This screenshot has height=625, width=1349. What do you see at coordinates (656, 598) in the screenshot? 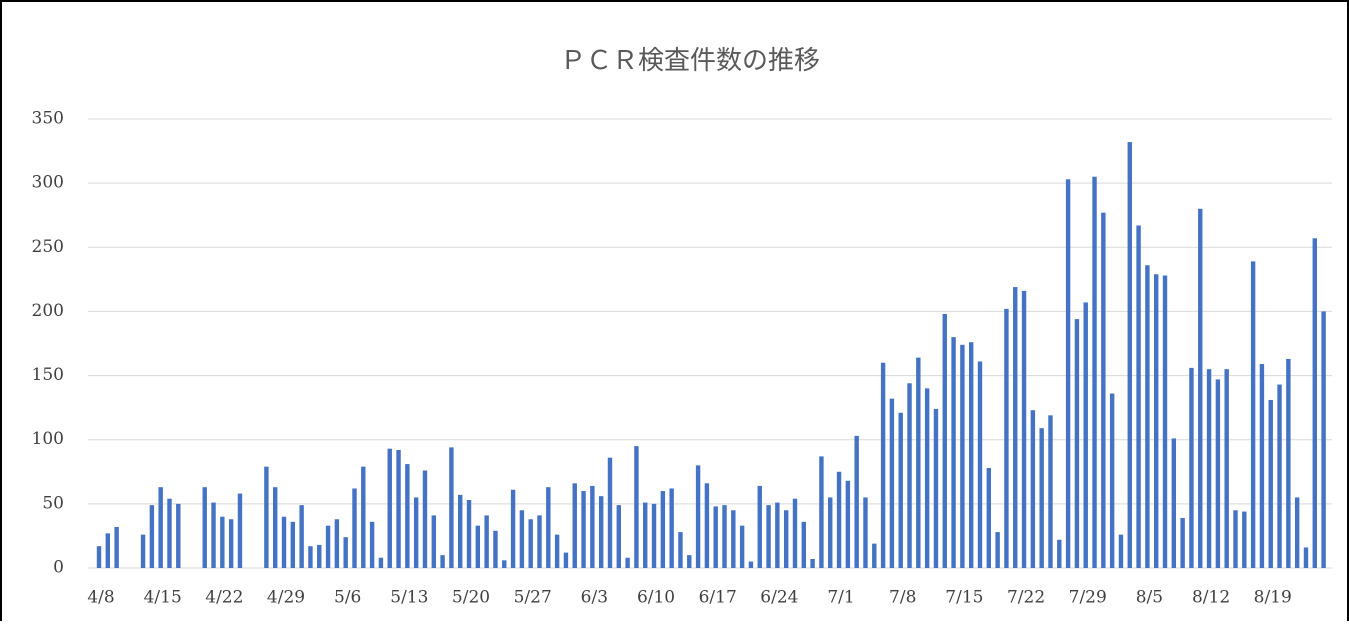
I see `x-tick-label: 6/10` at bounding box center [656, 598].